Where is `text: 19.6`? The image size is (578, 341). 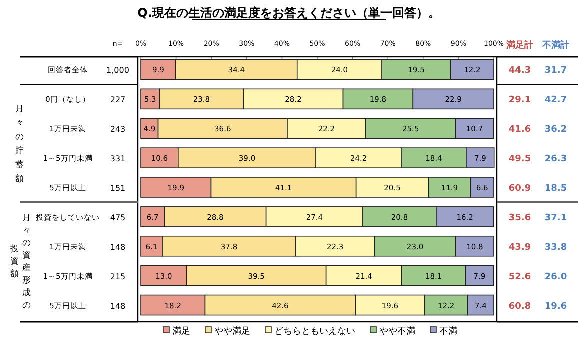
text: 19.6 is located at coordinates (556, 307).